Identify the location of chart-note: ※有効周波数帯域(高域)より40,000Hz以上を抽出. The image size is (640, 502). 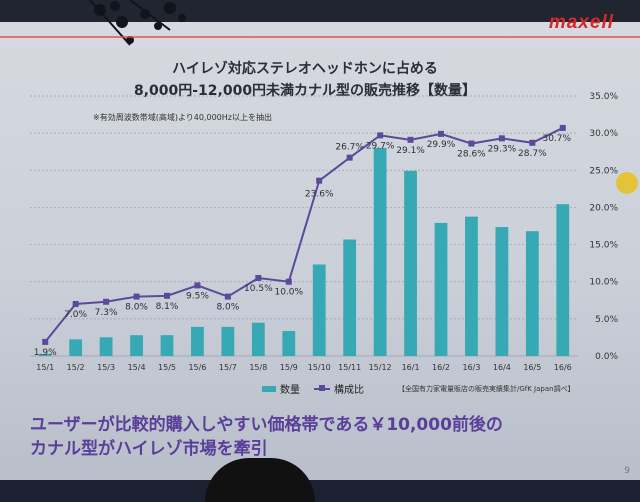
(182, 117).